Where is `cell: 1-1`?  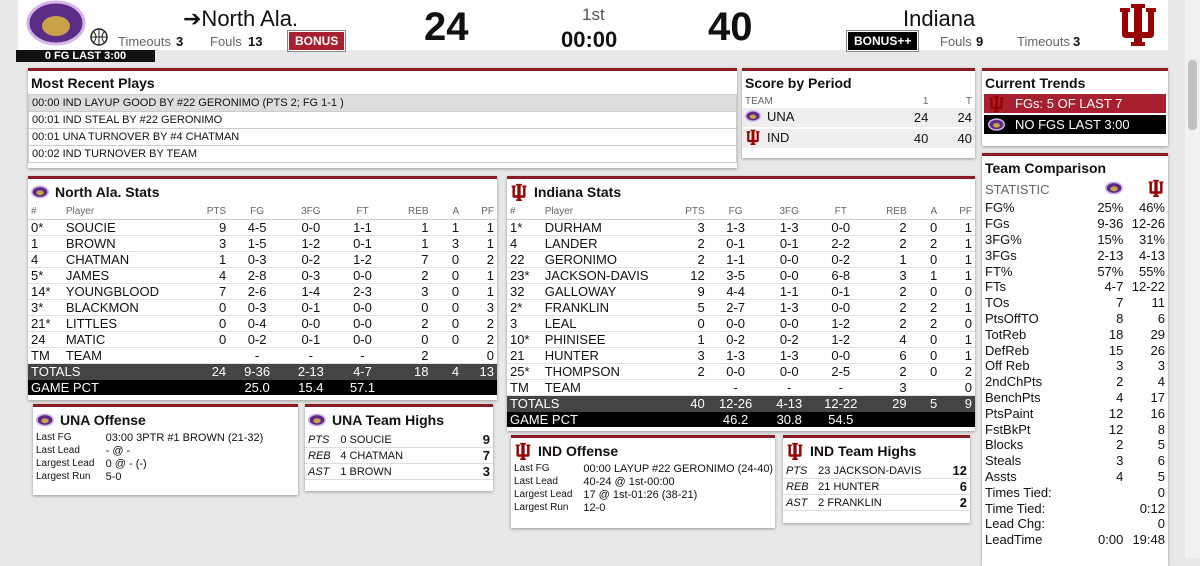 cell: 1-1 is located at coordinates (362, 228).